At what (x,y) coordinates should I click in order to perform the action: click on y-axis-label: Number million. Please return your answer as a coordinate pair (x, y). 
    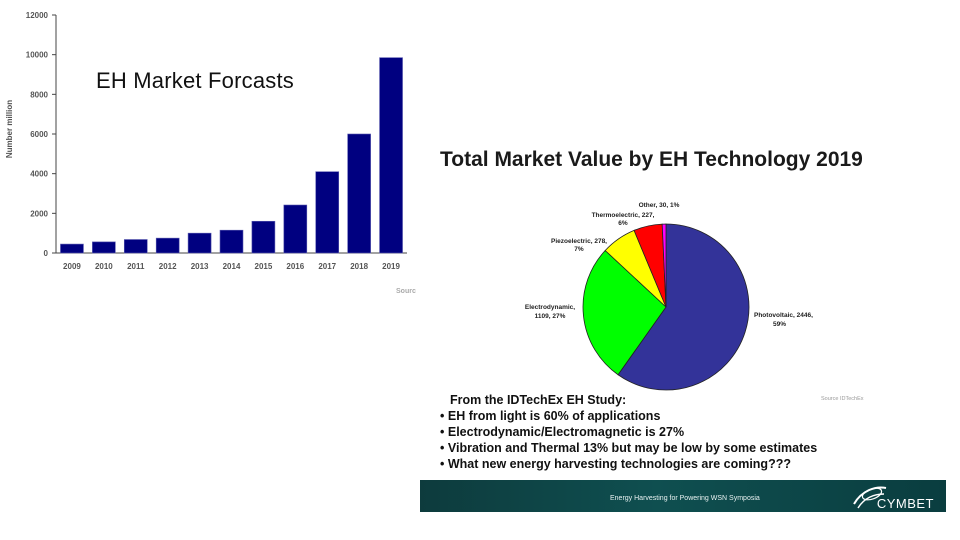
    Looking at the image, I should click on (9, 129).